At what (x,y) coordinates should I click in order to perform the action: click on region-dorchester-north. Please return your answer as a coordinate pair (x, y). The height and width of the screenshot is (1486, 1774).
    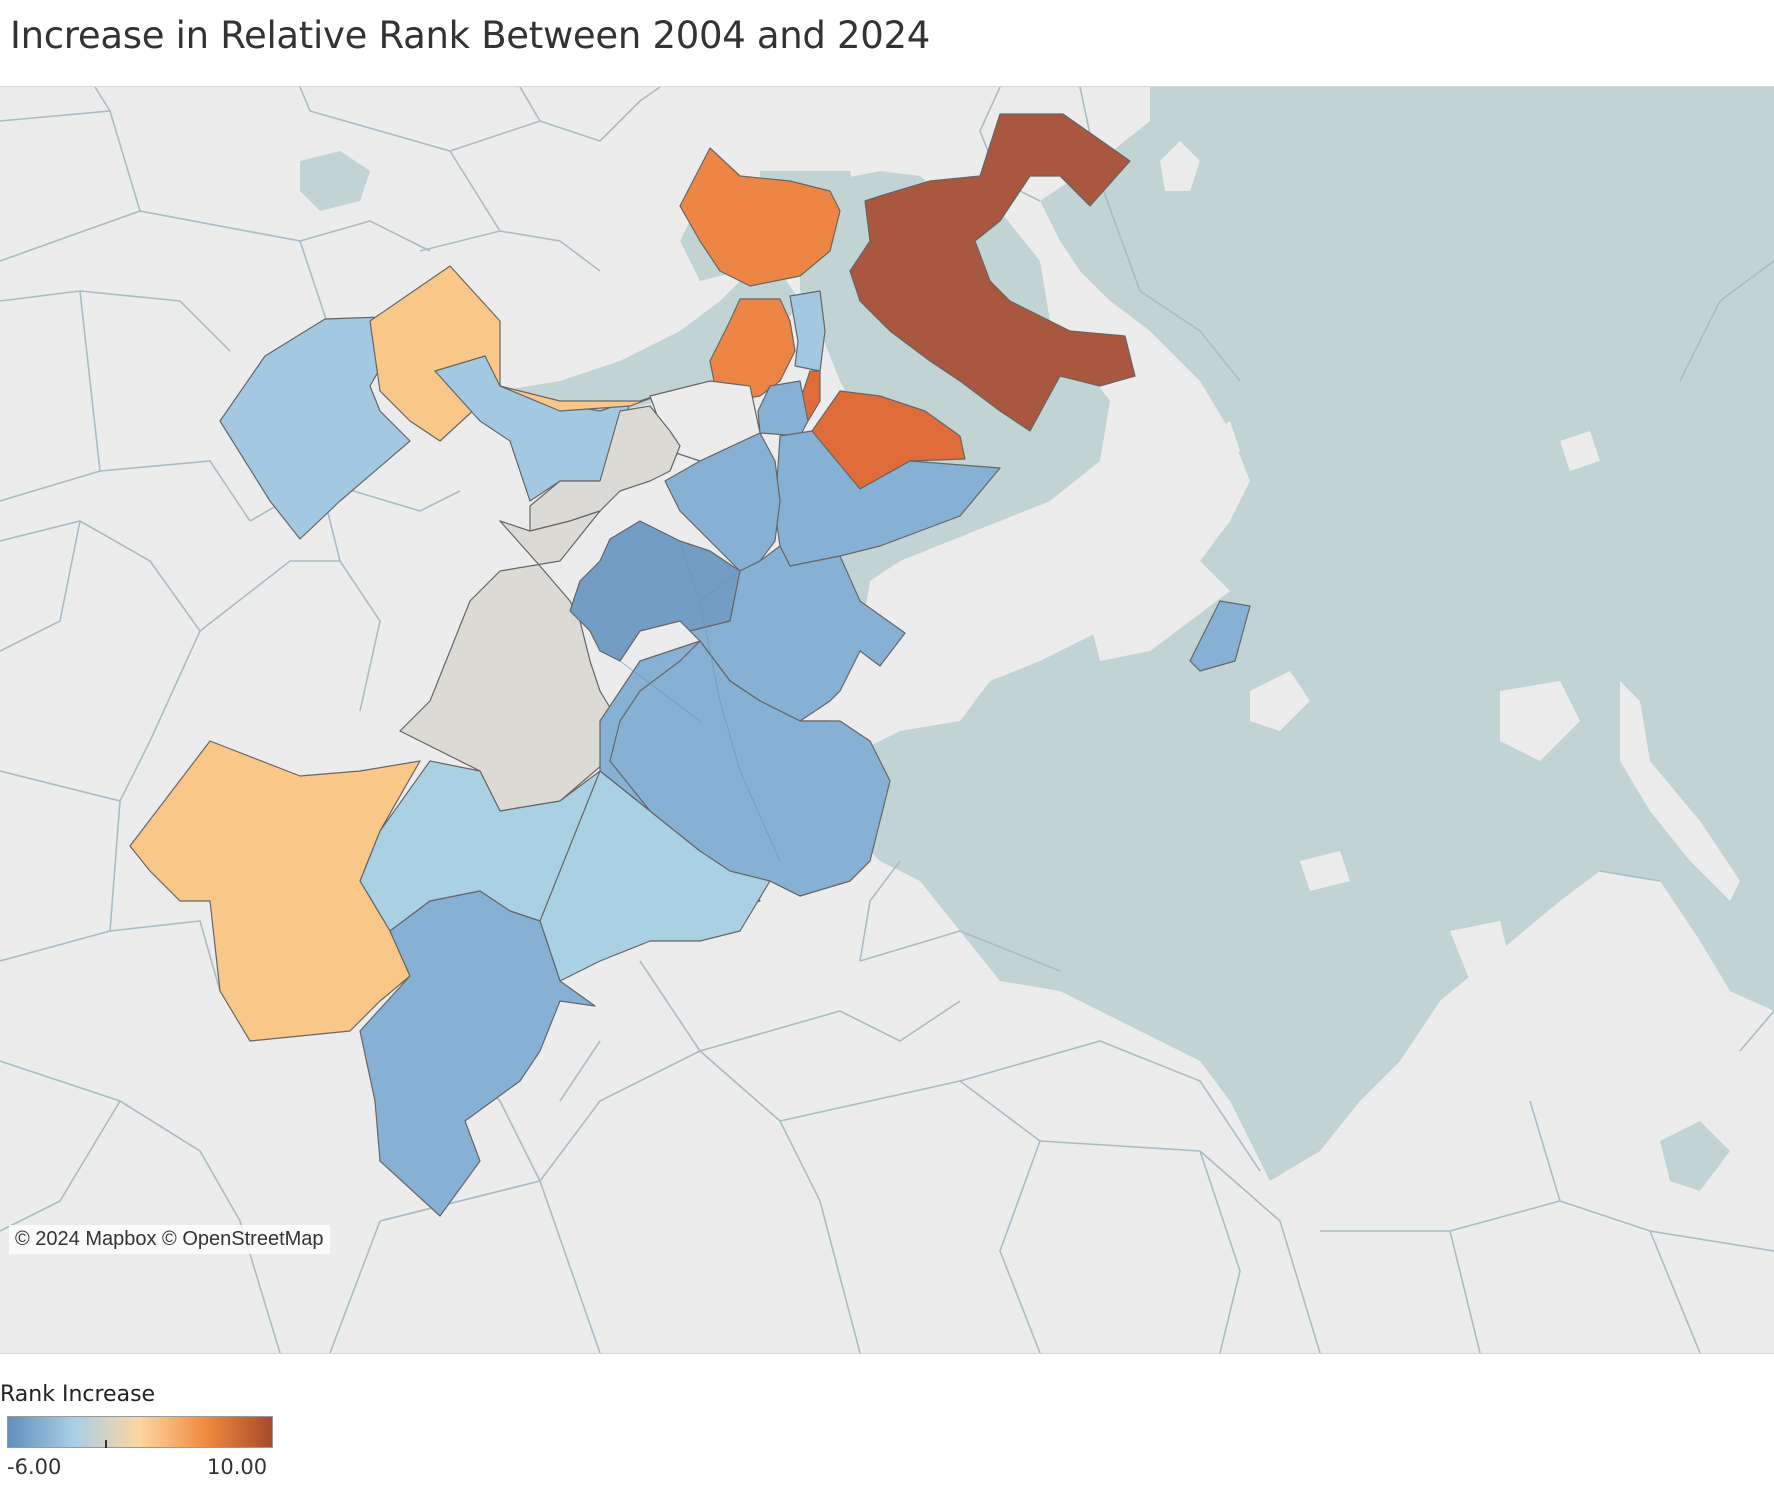
    Looking at the image, I should click on (797, 633).